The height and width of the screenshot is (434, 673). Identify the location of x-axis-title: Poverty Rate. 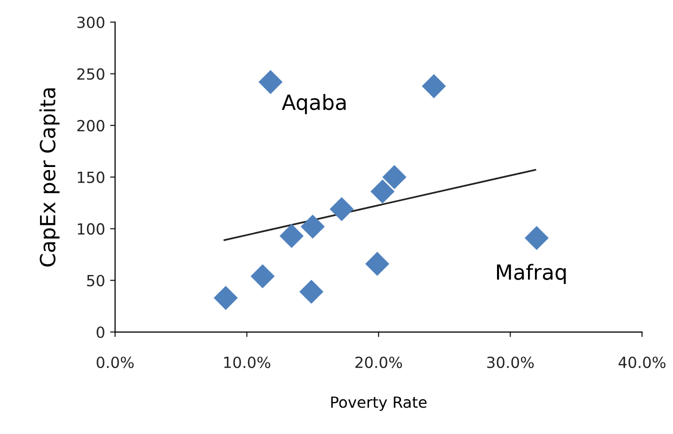
(379, 403).